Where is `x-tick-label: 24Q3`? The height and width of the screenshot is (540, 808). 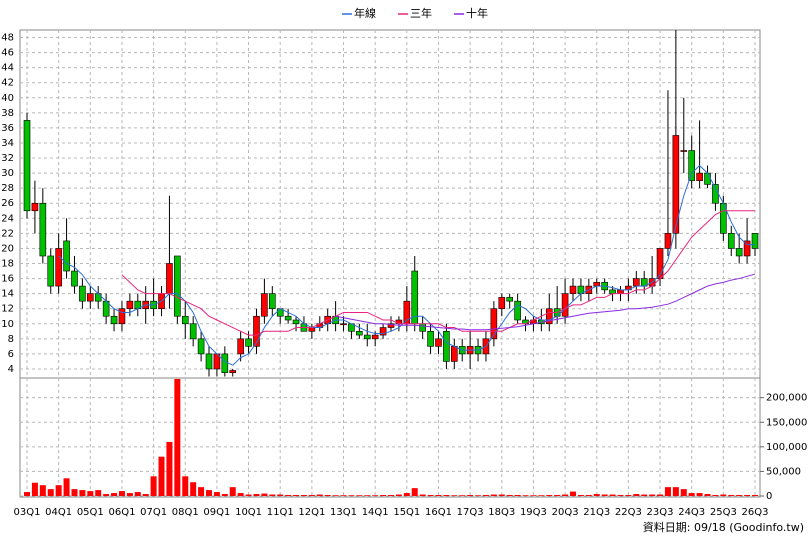 x-tick-label: 24Q3 is located at coordinates (691, 512).